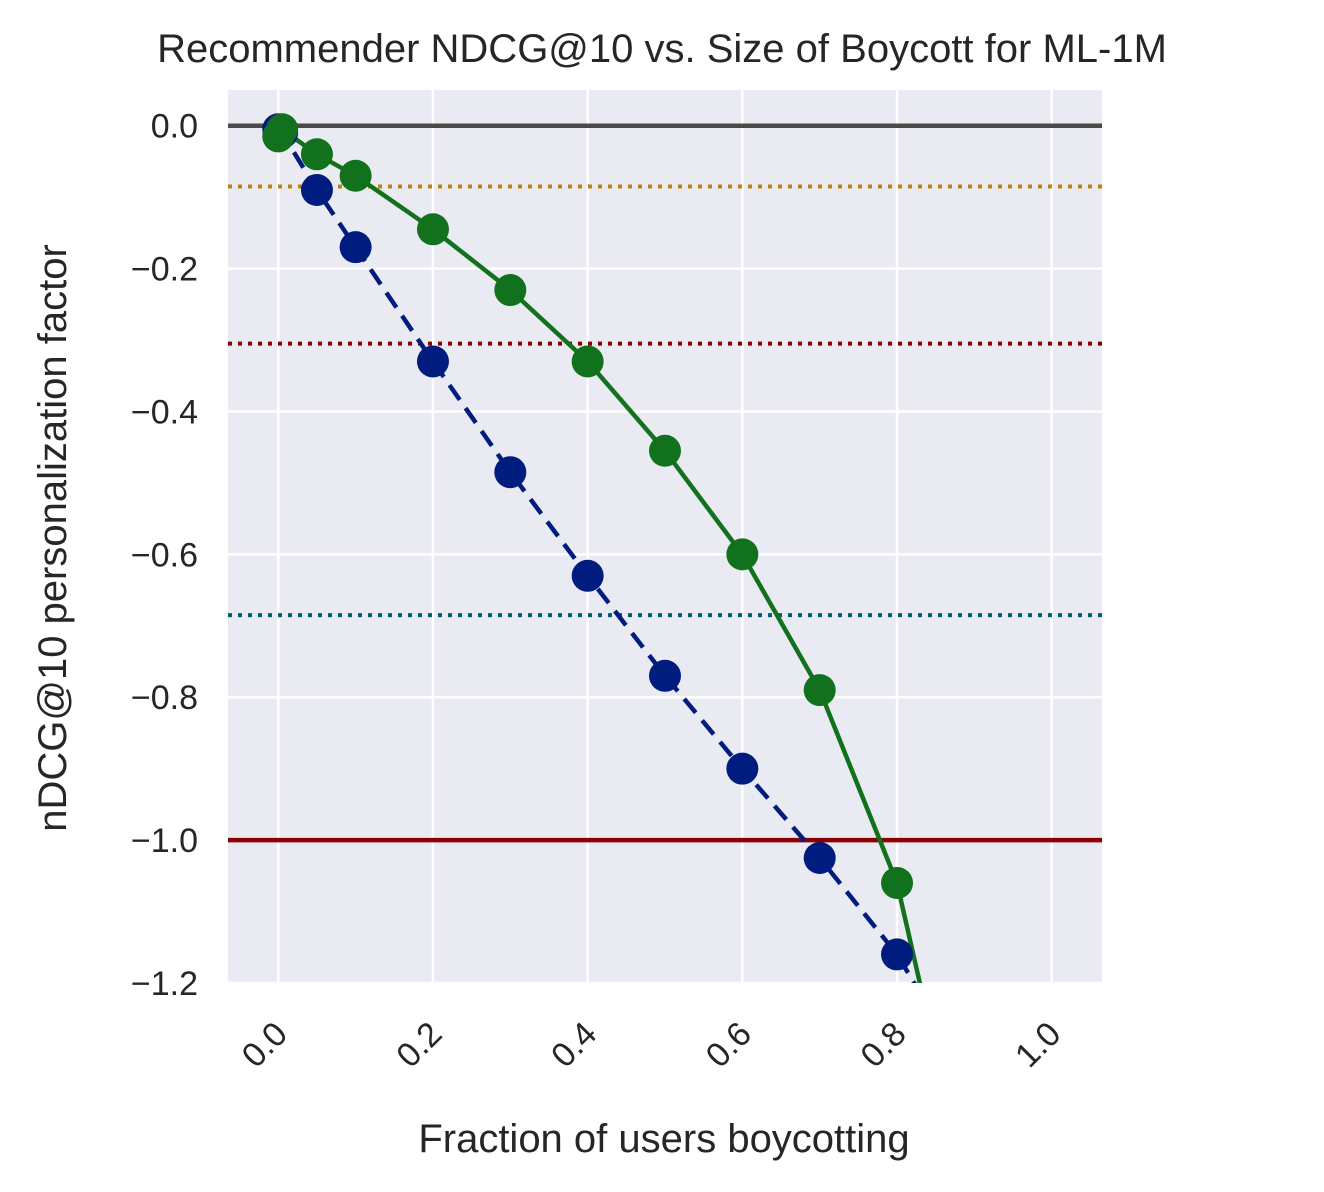 The image size is (1324, 1192). Describe the element at coordinates (164, 984) in the screenshot. I see `y-tick-label: −1.2` at that location.